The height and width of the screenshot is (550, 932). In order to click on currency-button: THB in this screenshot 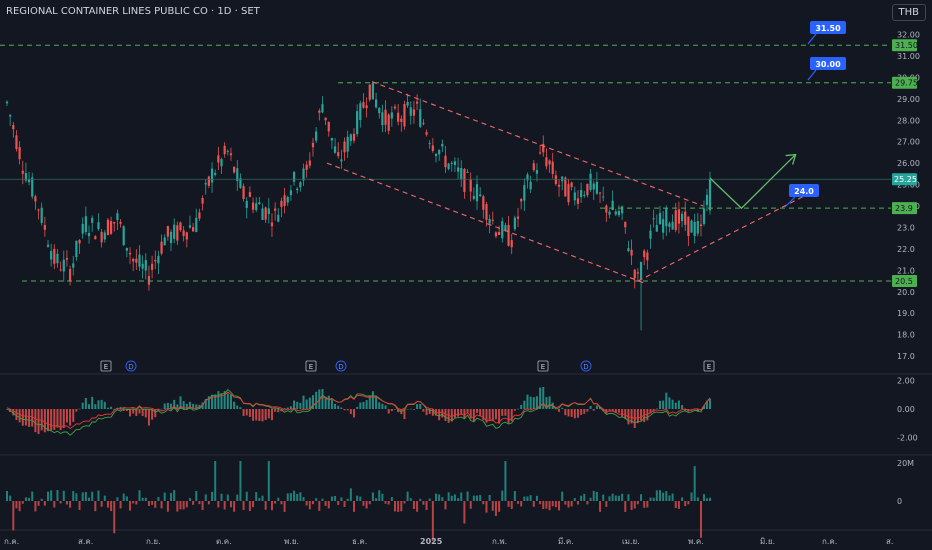, I will do `click(908, 12)`.